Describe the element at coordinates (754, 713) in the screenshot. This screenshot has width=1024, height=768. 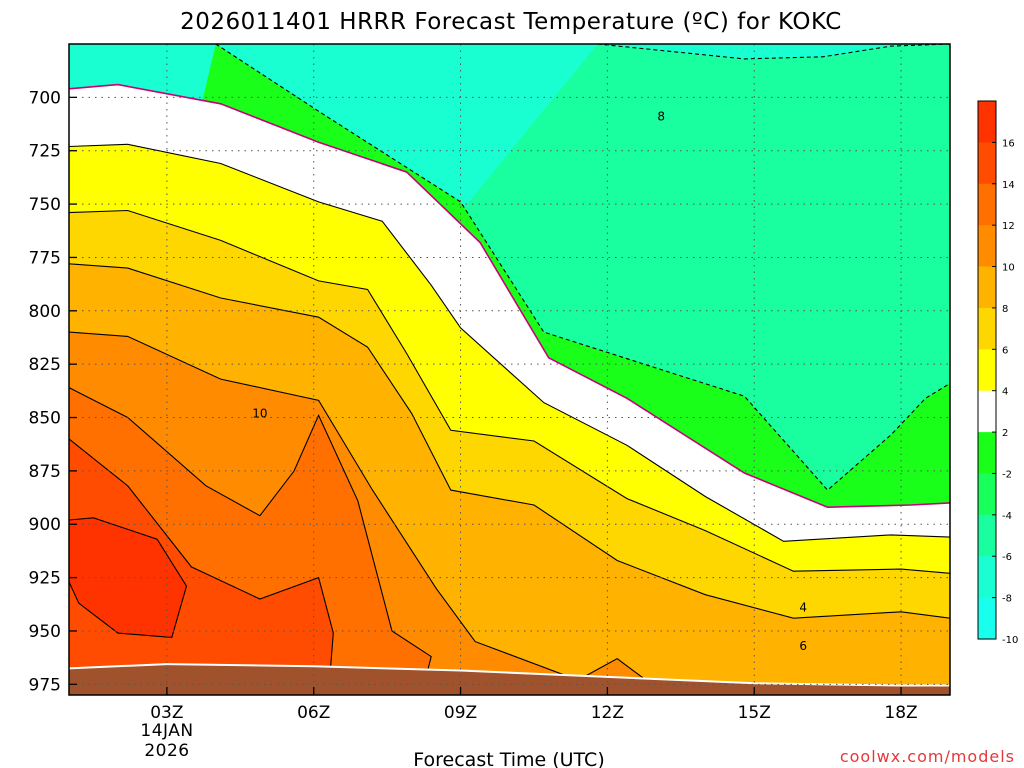
I see `x-tick-label: 15Z` at that location.